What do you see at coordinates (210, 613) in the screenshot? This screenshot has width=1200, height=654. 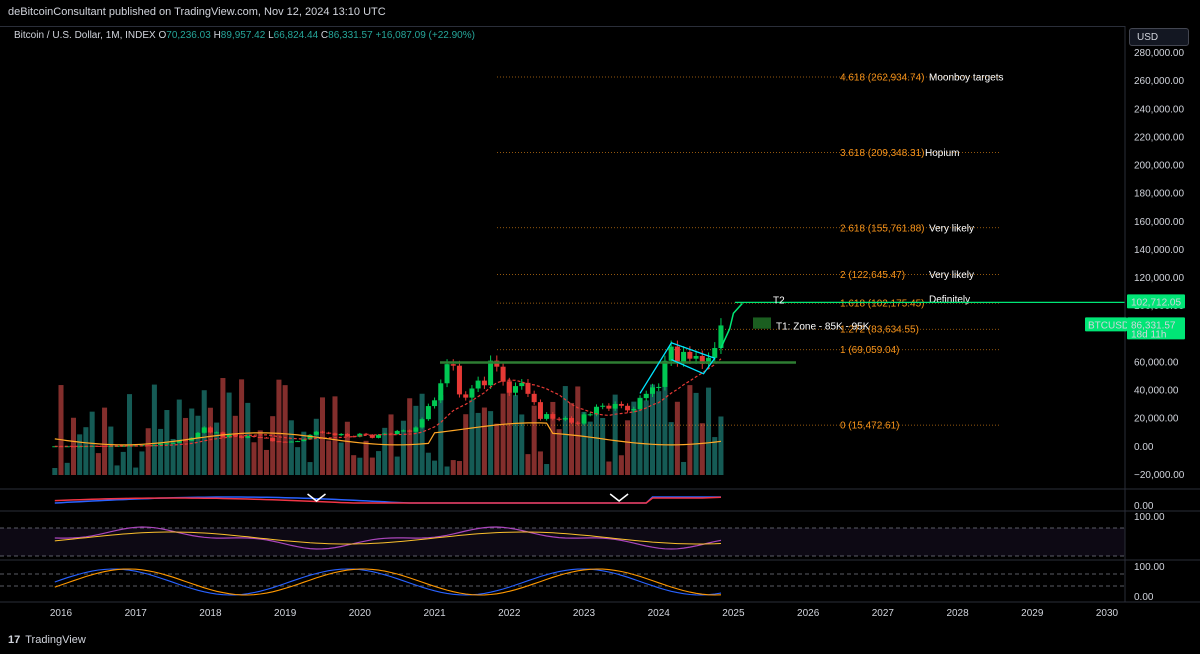 I see `x-tick-label: 2018` at bounding box center [210, 613].